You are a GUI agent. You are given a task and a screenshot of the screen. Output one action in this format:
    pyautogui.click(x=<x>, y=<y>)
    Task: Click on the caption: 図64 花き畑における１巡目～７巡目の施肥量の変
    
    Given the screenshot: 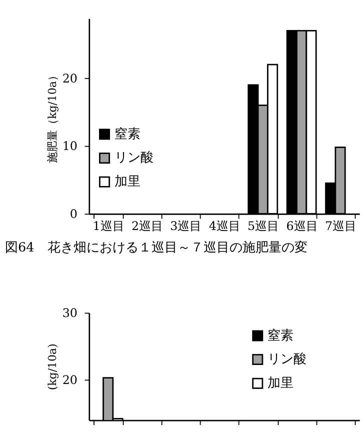 What is the action you would take?
    pyautogui.click(x=156, y=247)
    